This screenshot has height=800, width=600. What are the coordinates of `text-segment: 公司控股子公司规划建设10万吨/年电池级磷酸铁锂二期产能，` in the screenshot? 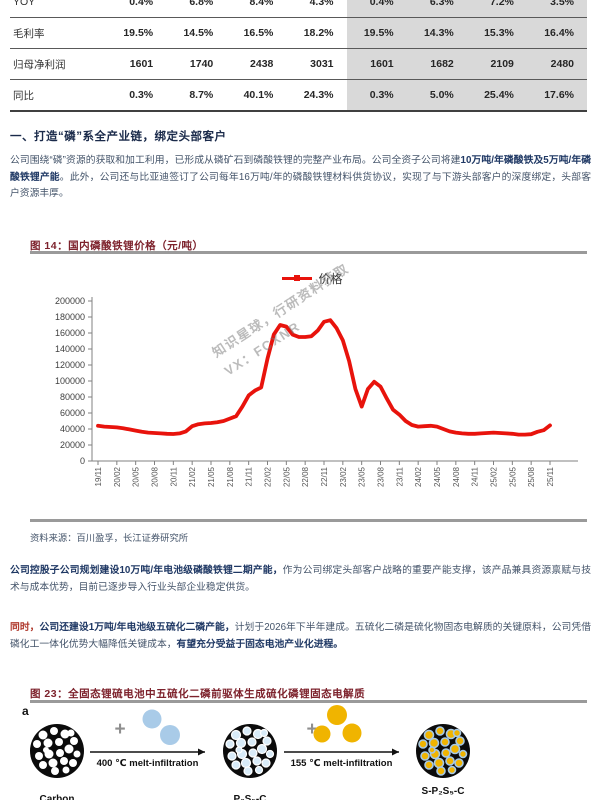 It's located at (146, 570).